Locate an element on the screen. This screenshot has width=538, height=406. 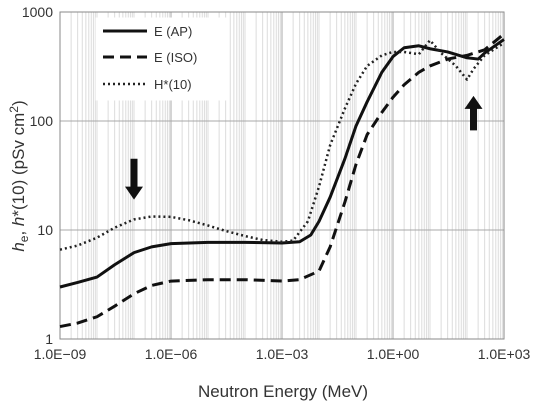
x-tick-labels: 1.0E−09 1.0E−06 1.0E−03 1.0E+00 1.0E+03 is located at coordinates (282, 354).